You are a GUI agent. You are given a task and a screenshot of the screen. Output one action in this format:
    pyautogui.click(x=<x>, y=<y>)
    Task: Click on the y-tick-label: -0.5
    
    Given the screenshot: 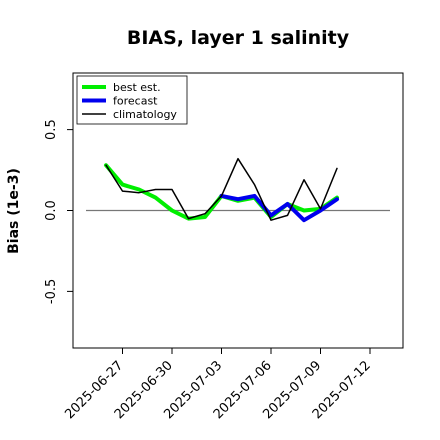 What is the action you would take?
    pyautogui.click(x=51, y=291)
    